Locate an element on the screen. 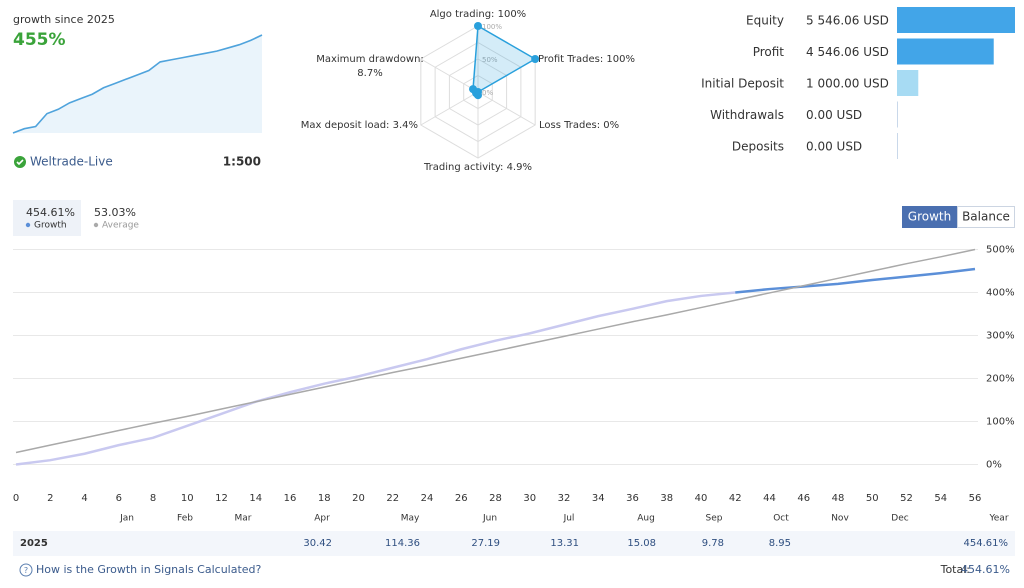 This screenshot has height=588, width=1024. radar-label: Trading activity: 4.9% is located at coordinates (477, 167).